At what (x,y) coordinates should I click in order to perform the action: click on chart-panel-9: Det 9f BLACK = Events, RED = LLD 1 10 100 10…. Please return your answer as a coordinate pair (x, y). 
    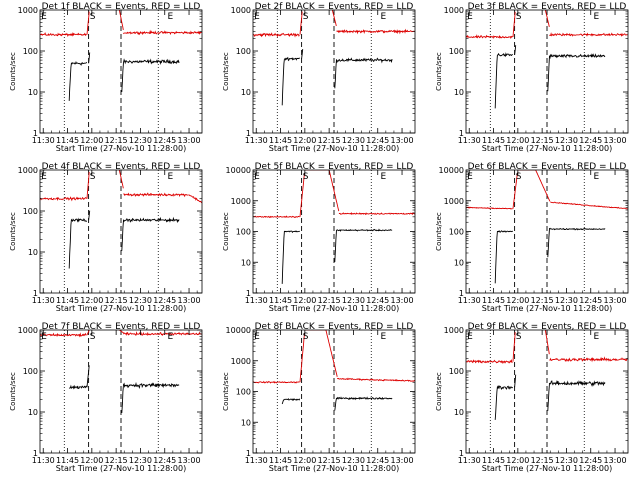
    Looking at the image, I should click on (532, 397).